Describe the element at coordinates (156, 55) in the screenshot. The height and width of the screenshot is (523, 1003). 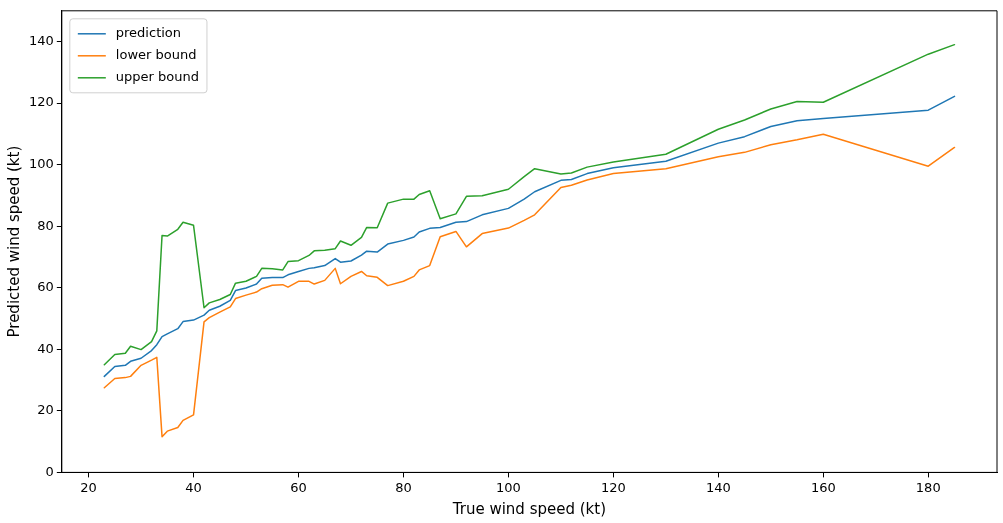
I see `legend-label: lower bound` at that location.